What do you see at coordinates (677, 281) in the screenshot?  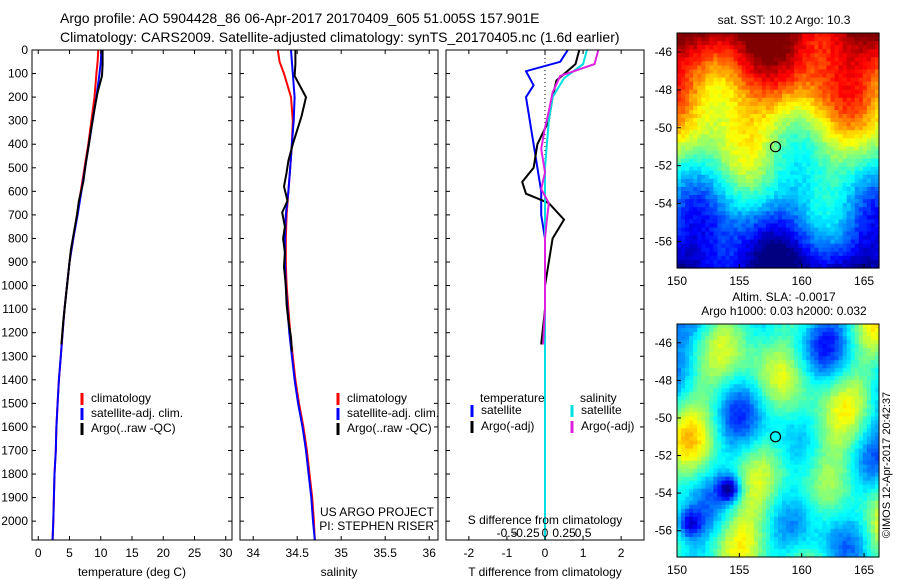 I see `x-tick-label: 150` at bounding box center [677, 281].